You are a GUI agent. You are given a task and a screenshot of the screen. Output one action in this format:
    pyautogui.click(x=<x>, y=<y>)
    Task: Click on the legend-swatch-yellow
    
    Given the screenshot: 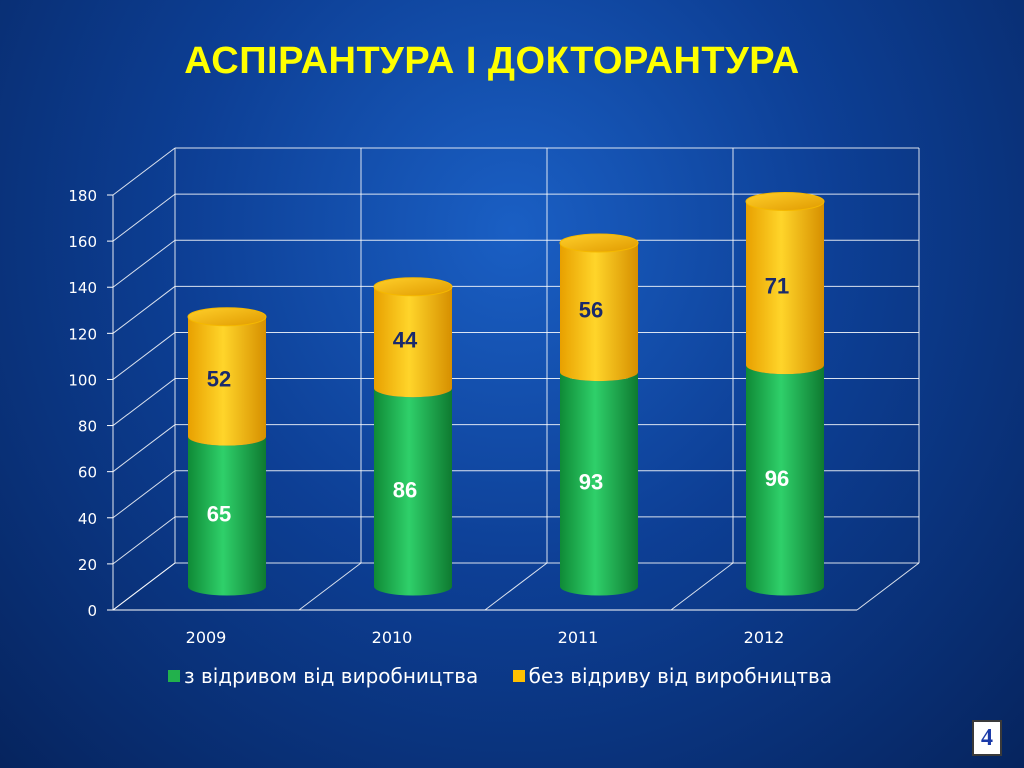 What is the action you would take?
    pyautogui.click(x=518, y=676)
    